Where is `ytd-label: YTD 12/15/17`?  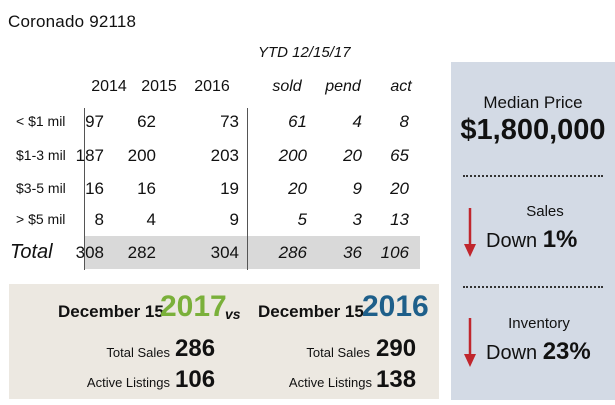
ytd-label: YTD 12/15/17 is located at coordinates (304, 52).